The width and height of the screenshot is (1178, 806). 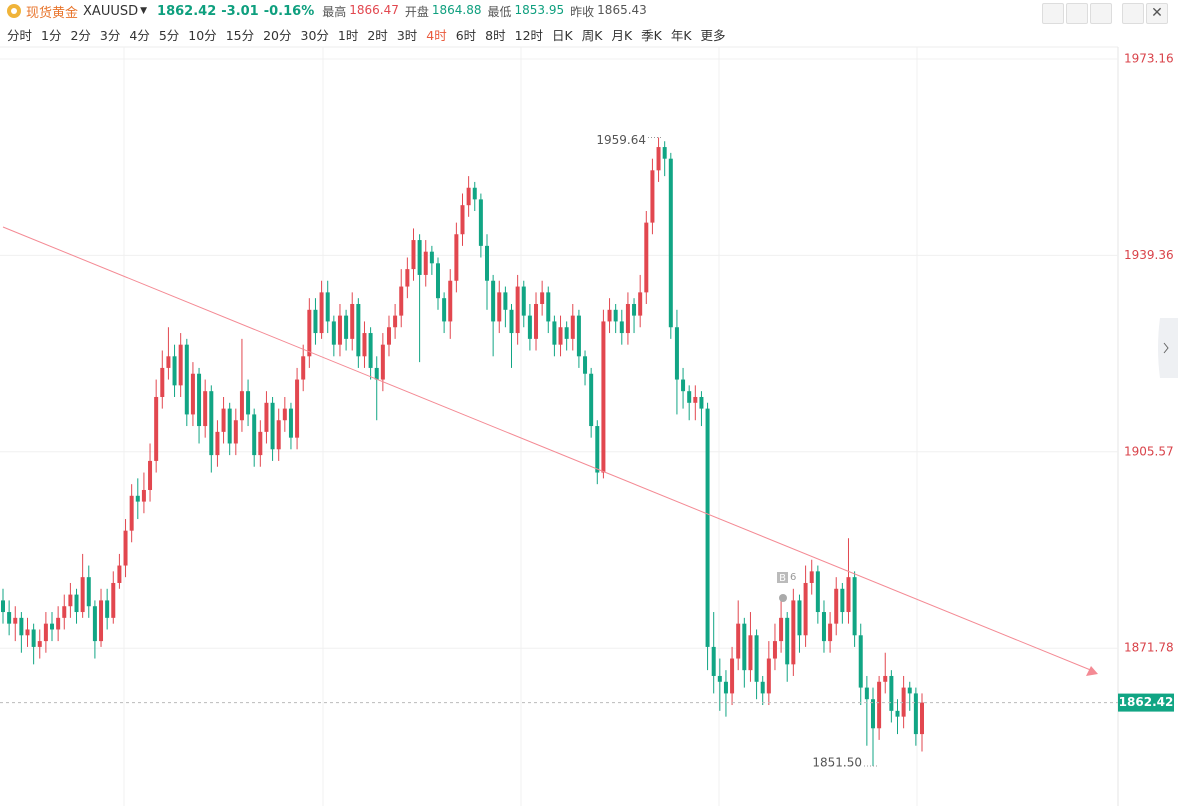 I want to click on marker-badge, so click(x=782, y=577).